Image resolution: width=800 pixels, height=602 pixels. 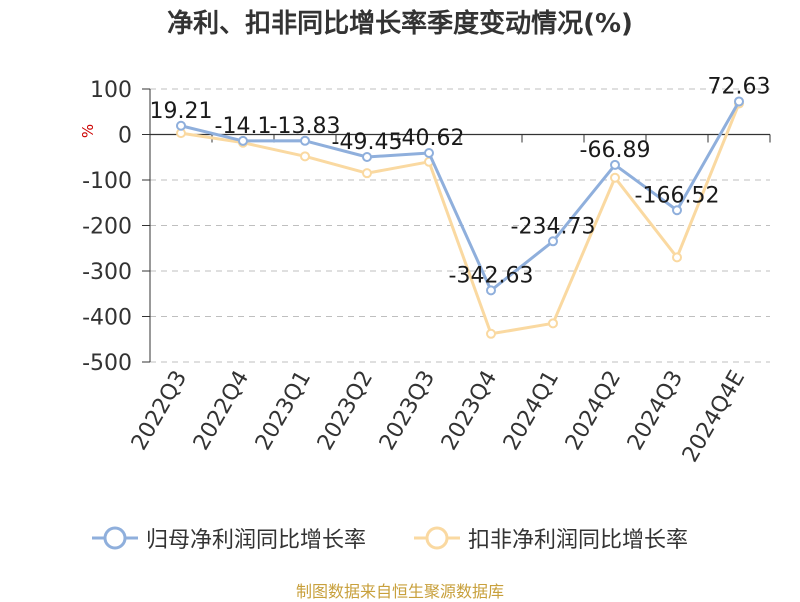 What do you see at coordinates (437, 538) in the screenshot?
I see `legend-marker-deducted-profit` at bounding box center [437, 538].